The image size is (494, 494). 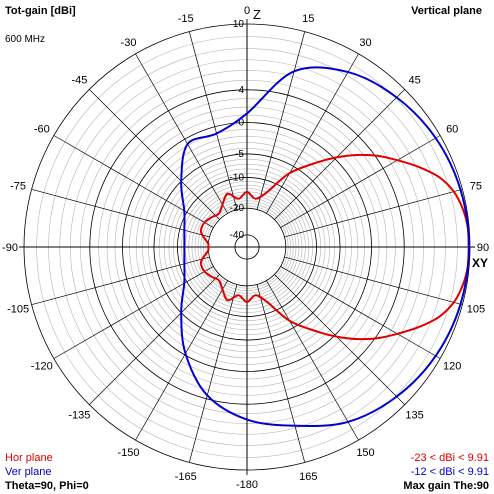 What do you see at coordinates (186, 477) in the screenshot?
I see `angle-tick-label: -165` at bounding box center [186, 477].